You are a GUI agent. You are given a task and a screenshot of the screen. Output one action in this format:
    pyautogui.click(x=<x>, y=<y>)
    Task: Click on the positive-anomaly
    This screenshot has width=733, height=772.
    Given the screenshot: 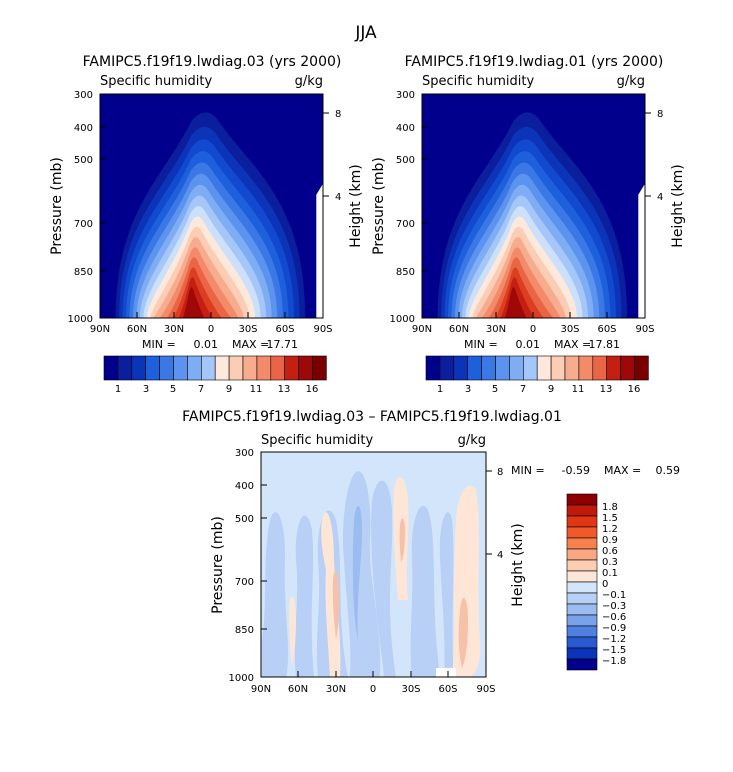 What is the action you would take?
    pyautogui.click(x=292, y=631)
    